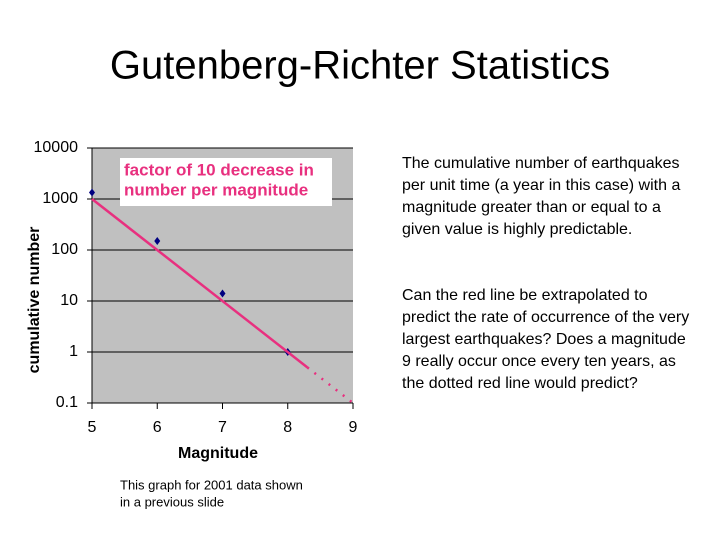  What do you see at coordinates (56, 147) in the screenshot?
I see `y-tick-label: 10000` at bounding box center [56, 147].